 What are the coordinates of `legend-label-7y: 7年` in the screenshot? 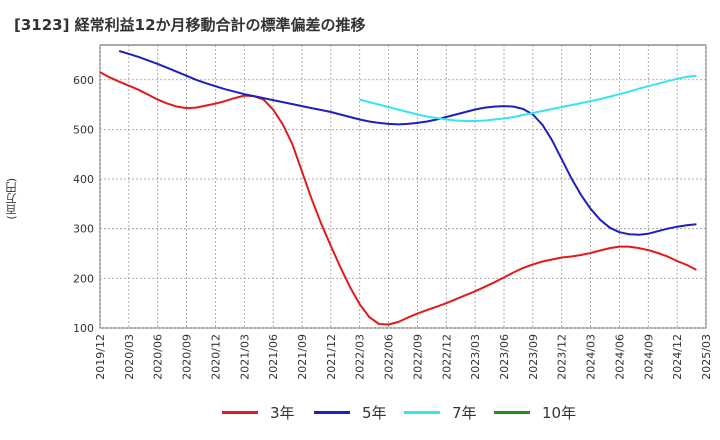 It's located at (464, 413).